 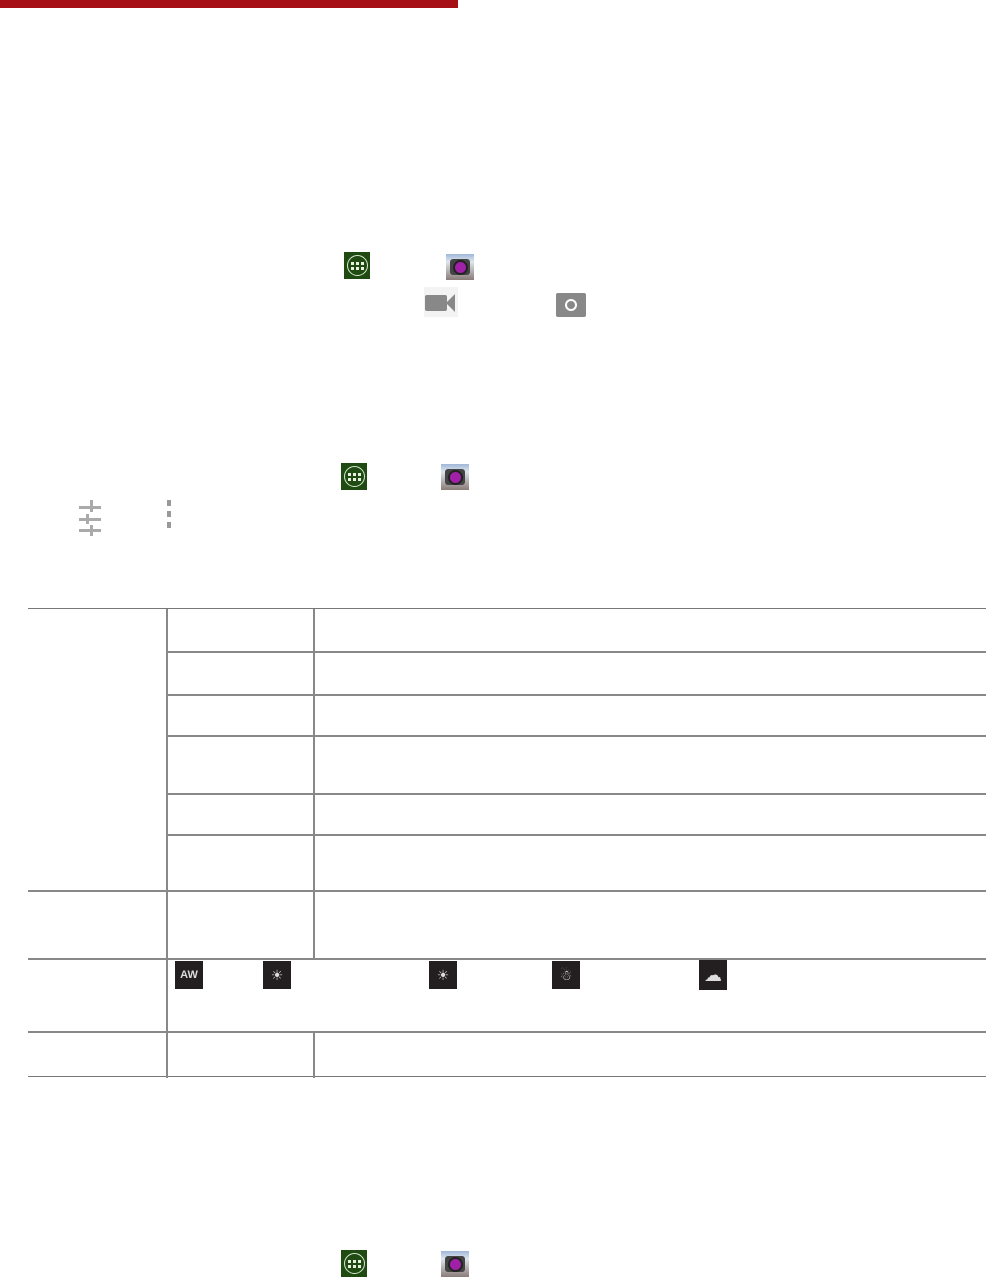 I want to click on fluorescent-icon: ☃, so click(x=566, y=975).